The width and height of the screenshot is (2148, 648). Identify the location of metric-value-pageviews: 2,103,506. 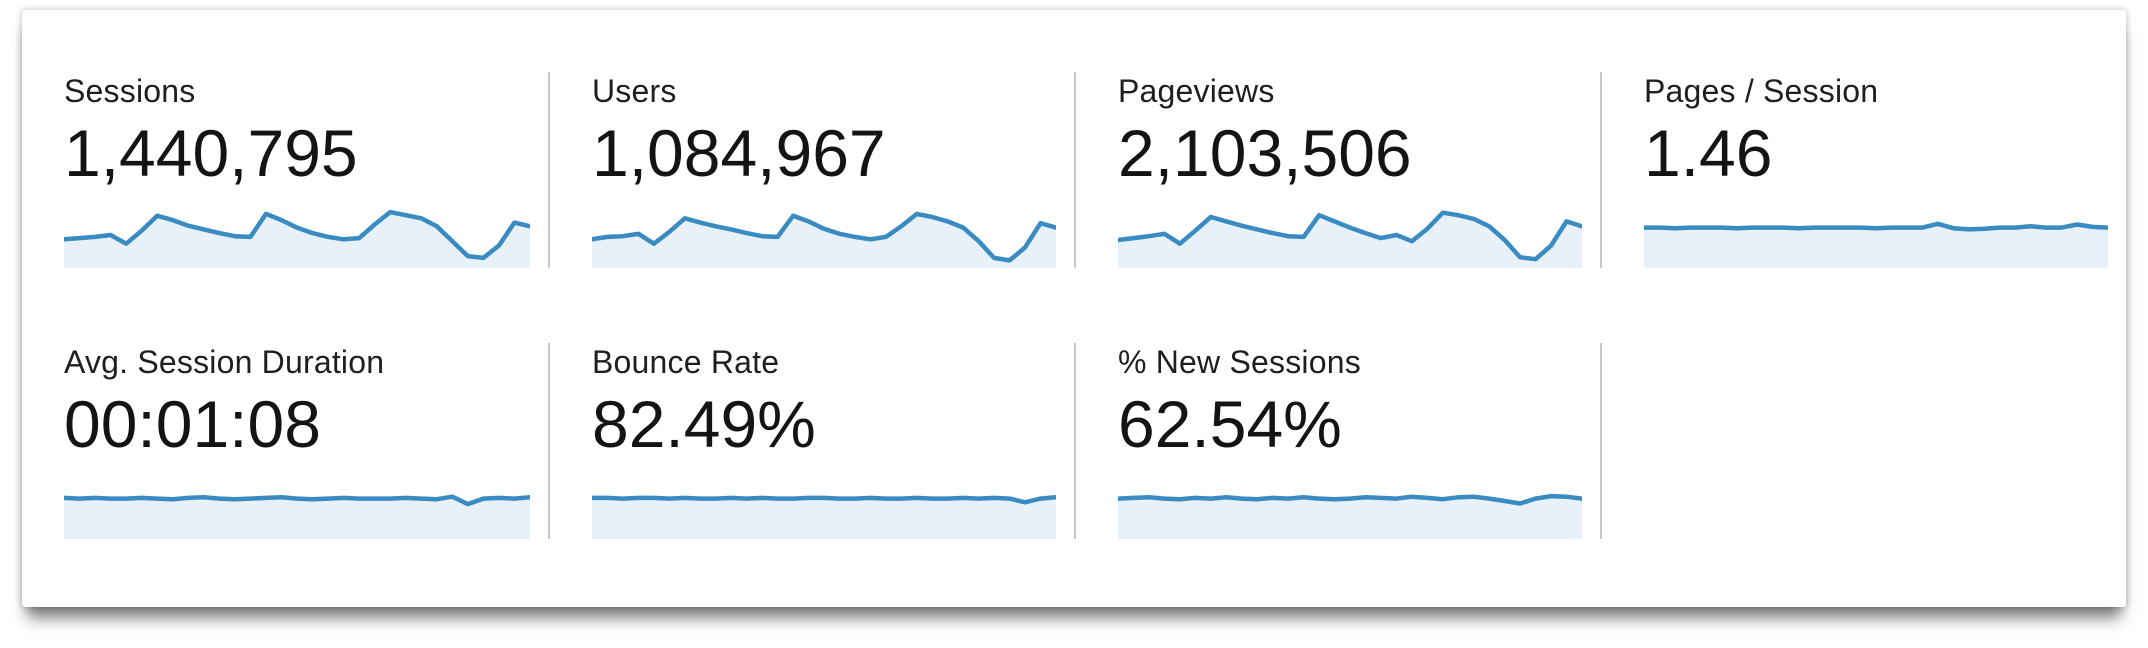
(1265, 153).